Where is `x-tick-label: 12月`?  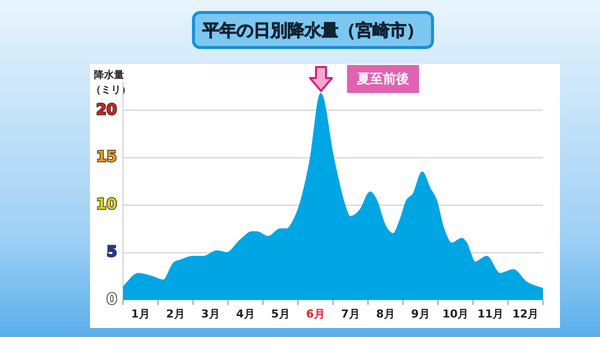
x-tick-label: 12月 is located at coordinates (525, 313).